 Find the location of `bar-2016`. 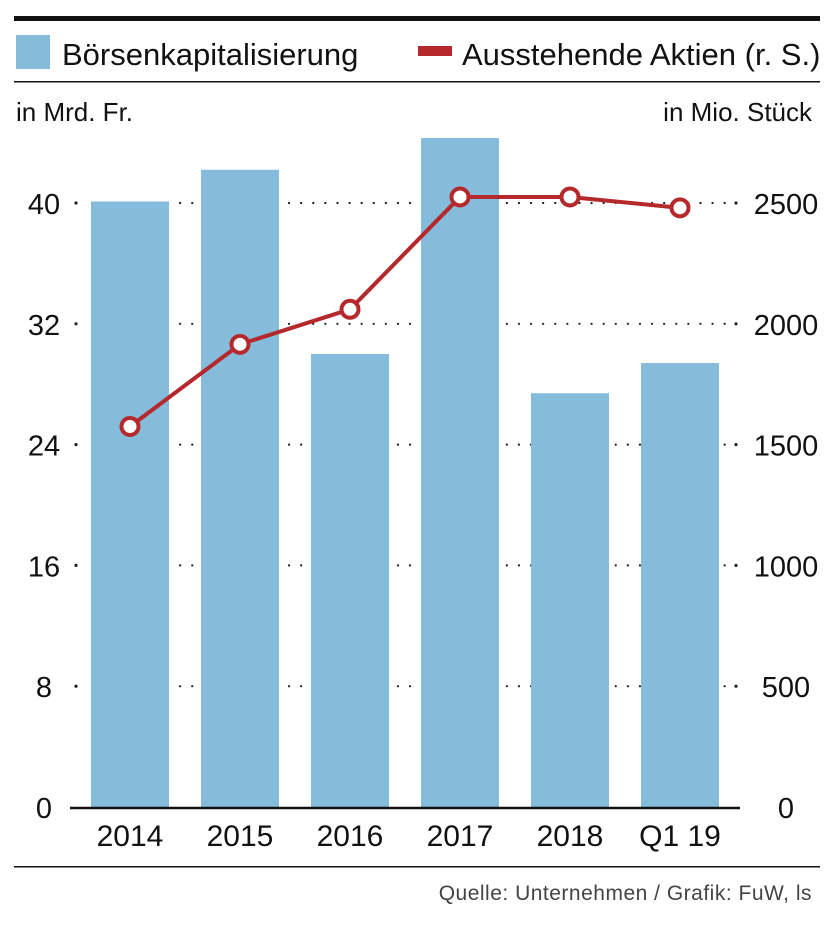

bar-2016 is located at coordinates (350, 580).